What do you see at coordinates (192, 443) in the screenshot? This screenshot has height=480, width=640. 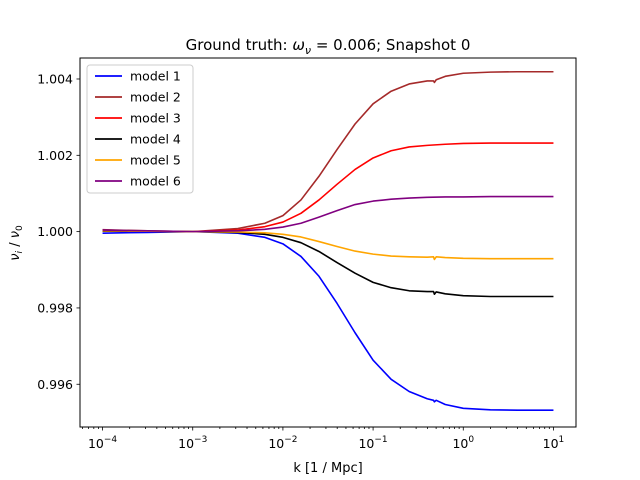 I see `x-tick-label: 10⁻³` at bounding box center [192, 443].